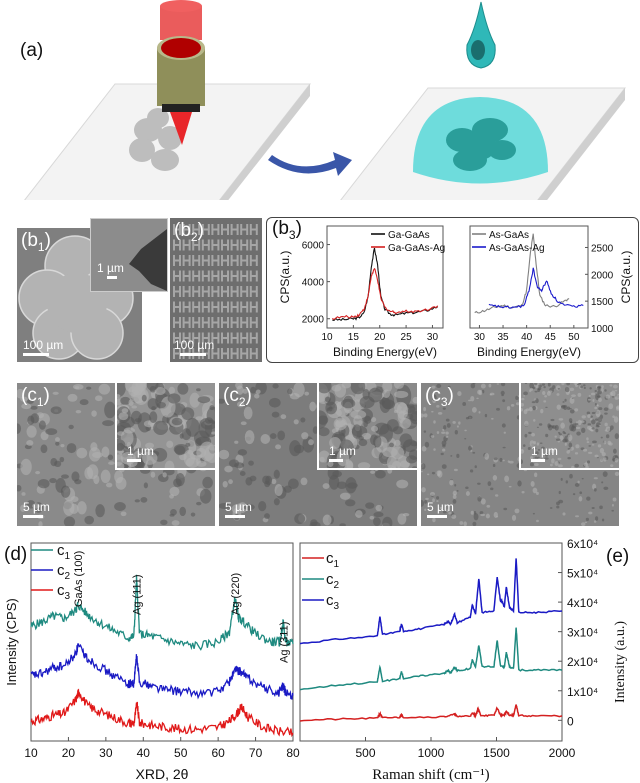  Describe the element at coordinates (162, 713) in the screenshot. I see `series-line-c3` at that location.